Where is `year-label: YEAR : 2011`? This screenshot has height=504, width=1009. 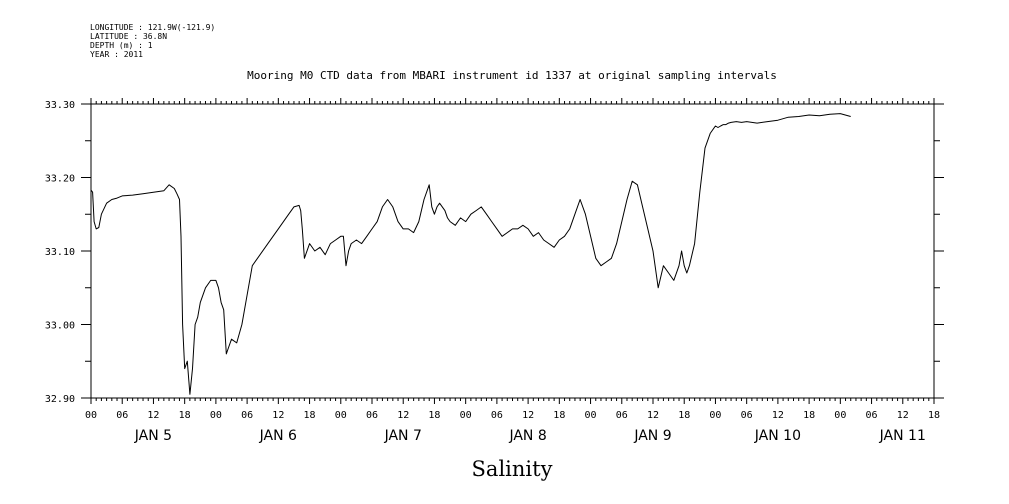 year-label: YEAR : 2011 is located at coordinates (116, 54).